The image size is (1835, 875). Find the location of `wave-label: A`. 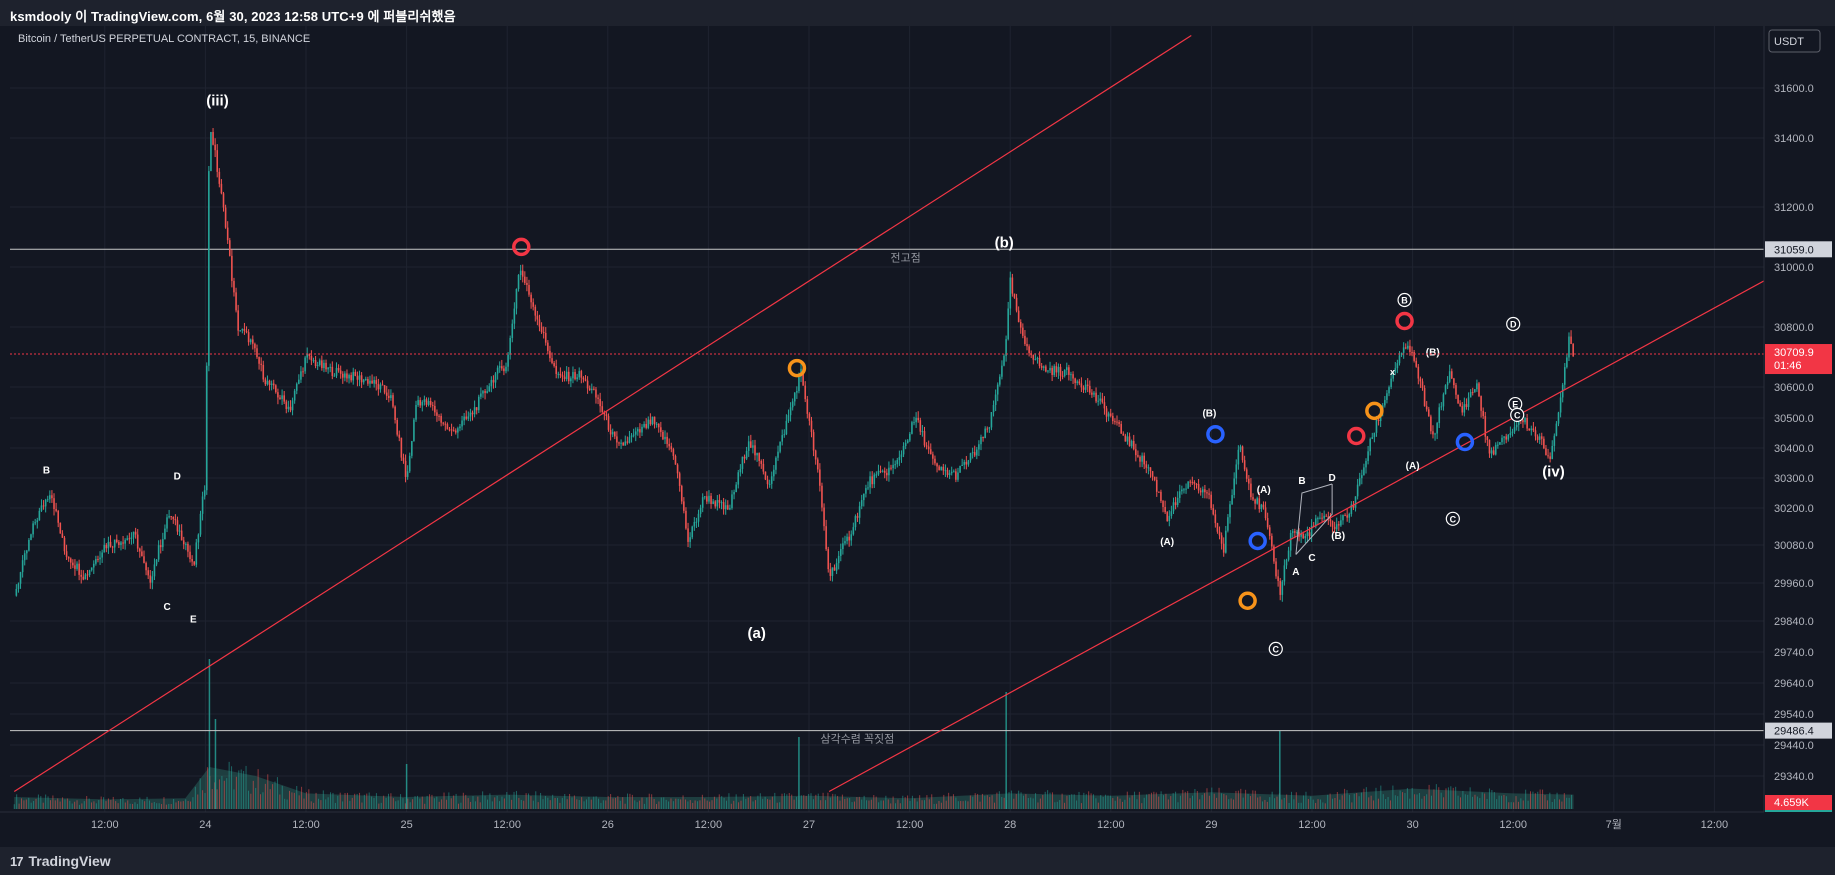

wave-label: A is located at coordinates (1295, 572).